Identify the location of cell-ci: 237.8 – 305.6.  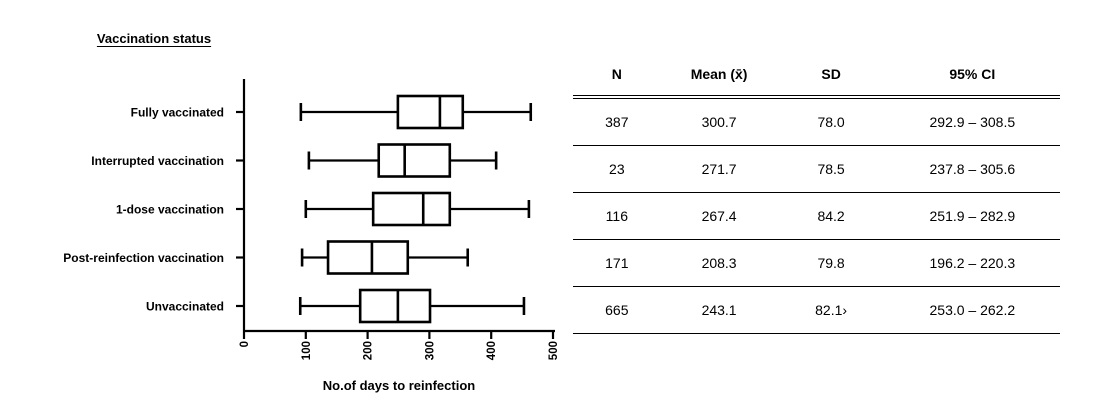
(972, 169).